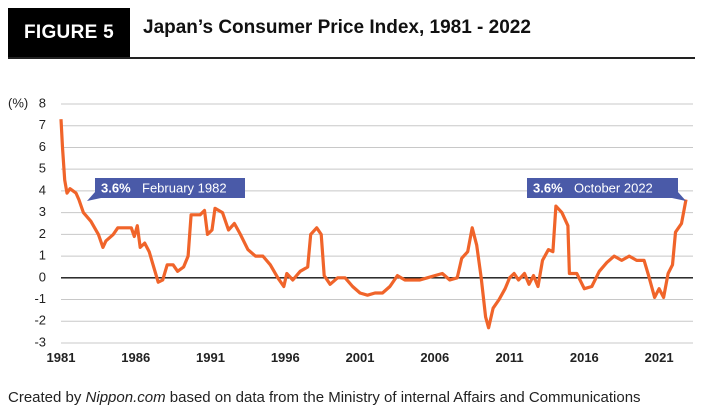 Image resolution: width=703 pixels, height=420 pixels. What do you see at coordinates (40, 298) in the screenshot?
I see `y-tick-label: -1` at bounding box center [40, 298].